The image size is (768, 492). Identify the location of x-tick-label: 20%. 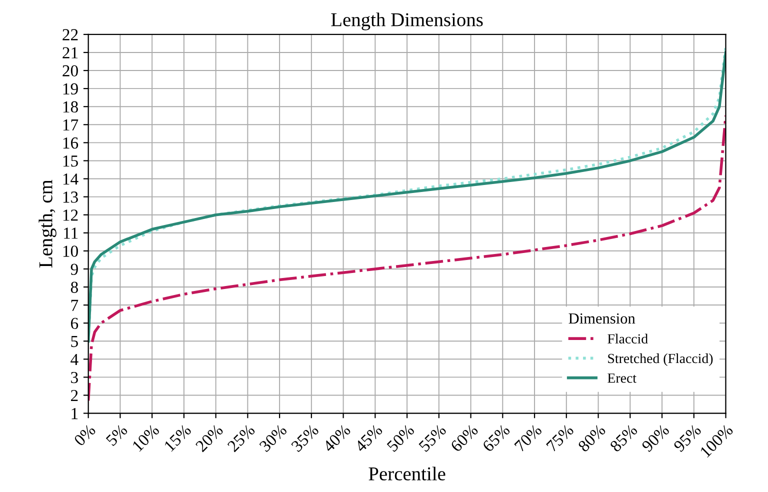
(209, 438).